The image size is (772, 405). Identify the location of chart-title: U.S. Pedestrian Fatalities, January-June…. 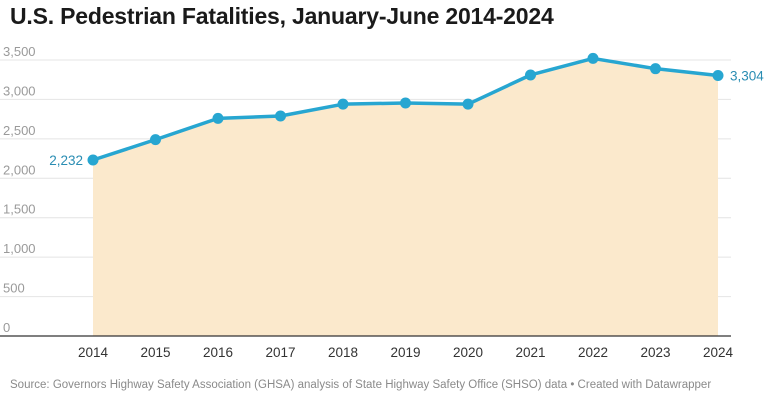
(282, 16).